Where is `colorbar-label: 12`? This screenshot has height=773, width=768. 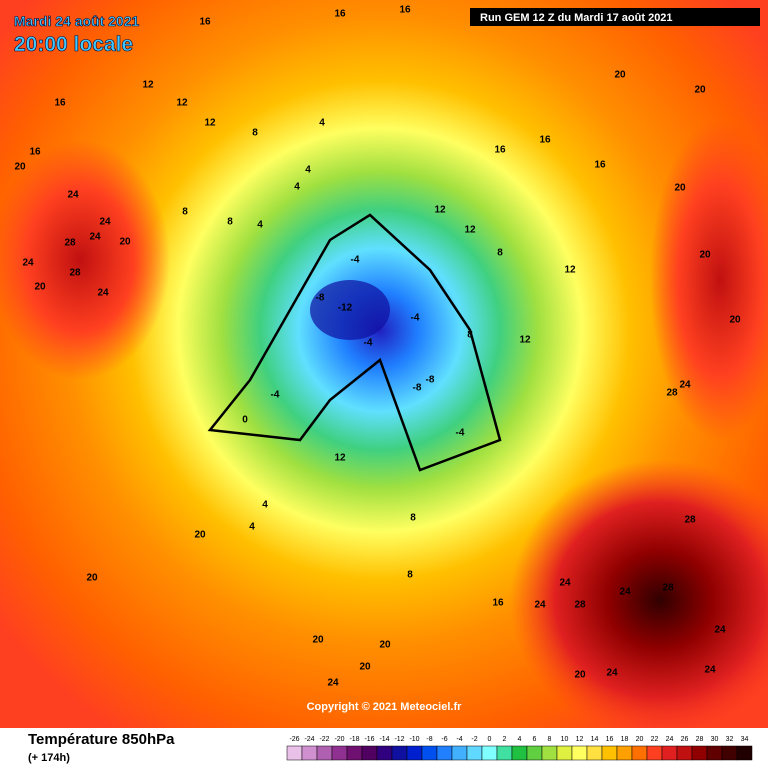
colorbar-label: 12 is located at coordinates (580, 739).